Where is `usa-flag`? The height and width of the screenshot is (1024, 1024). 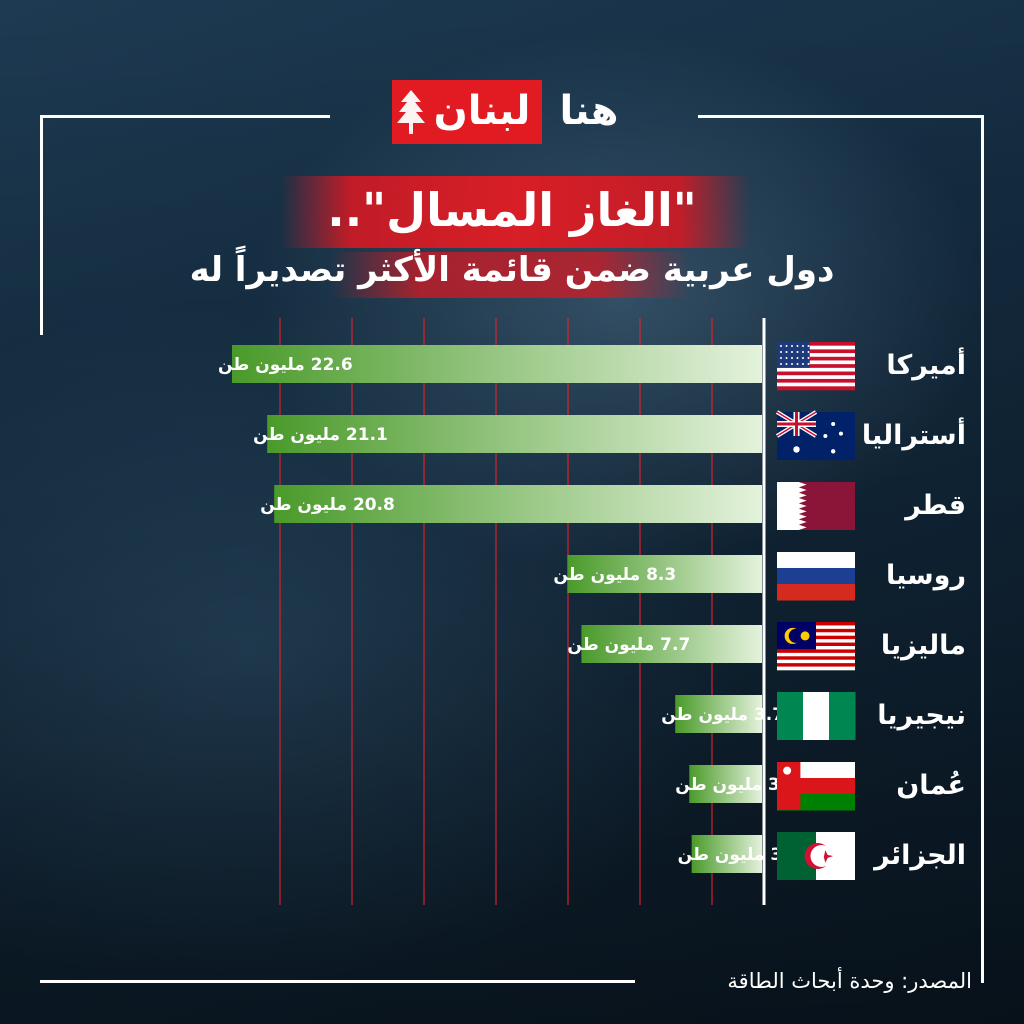 usa-flag is located at coordinates (816, 366).